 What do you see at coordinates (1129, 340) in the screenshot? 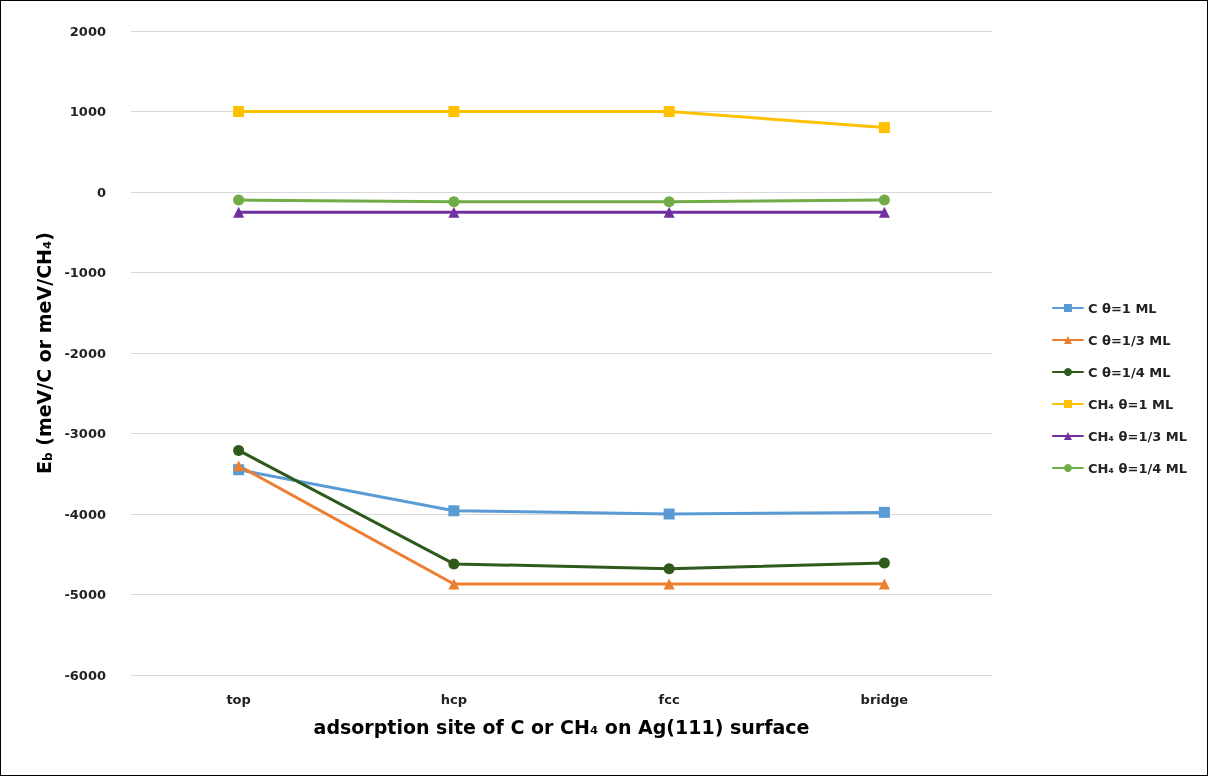
I see `legend-label: C θ=1/3 ML` at bounding box center [1129, 340].